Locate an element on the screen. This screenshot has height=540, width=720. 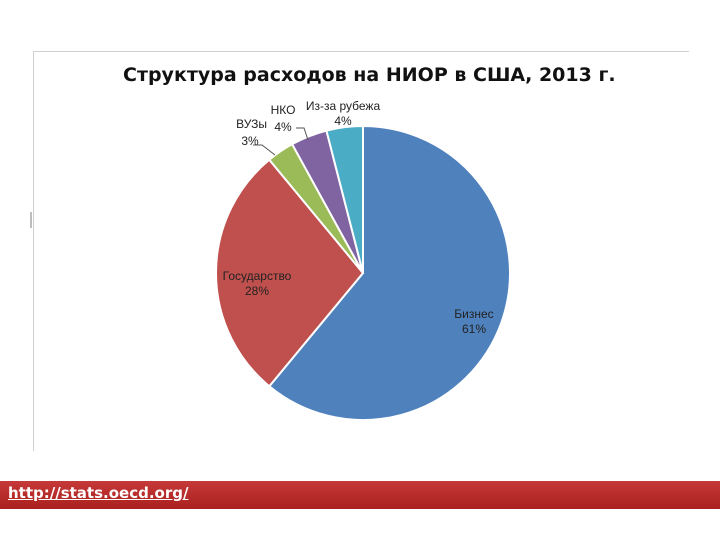
slice-label-universities: ВУЗы 3% is located at coordinates (256, 136).